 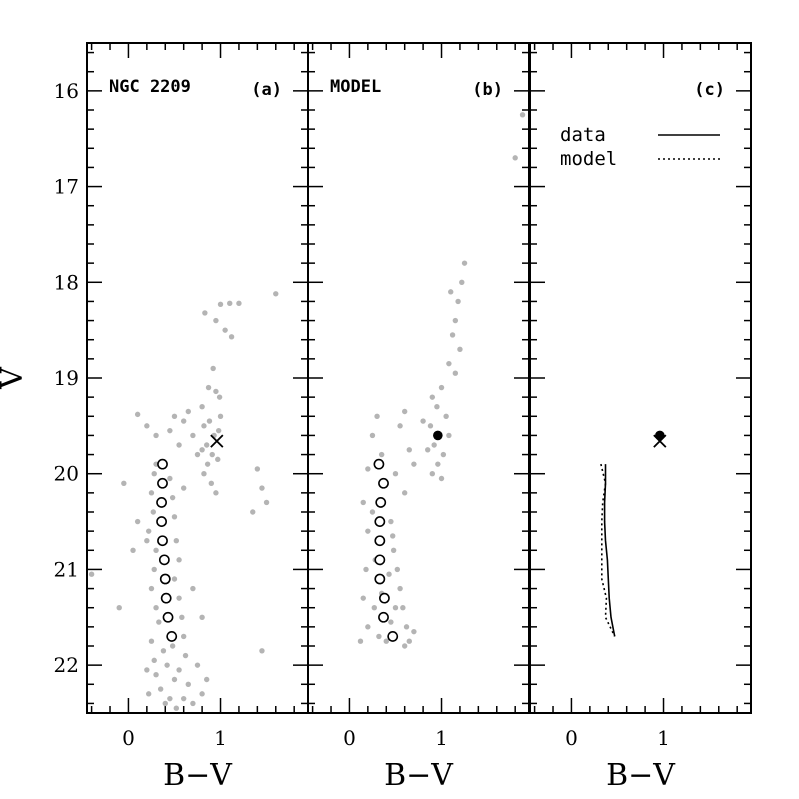 I want to click on y-tick-label: 22, so click(x=66, y=665).